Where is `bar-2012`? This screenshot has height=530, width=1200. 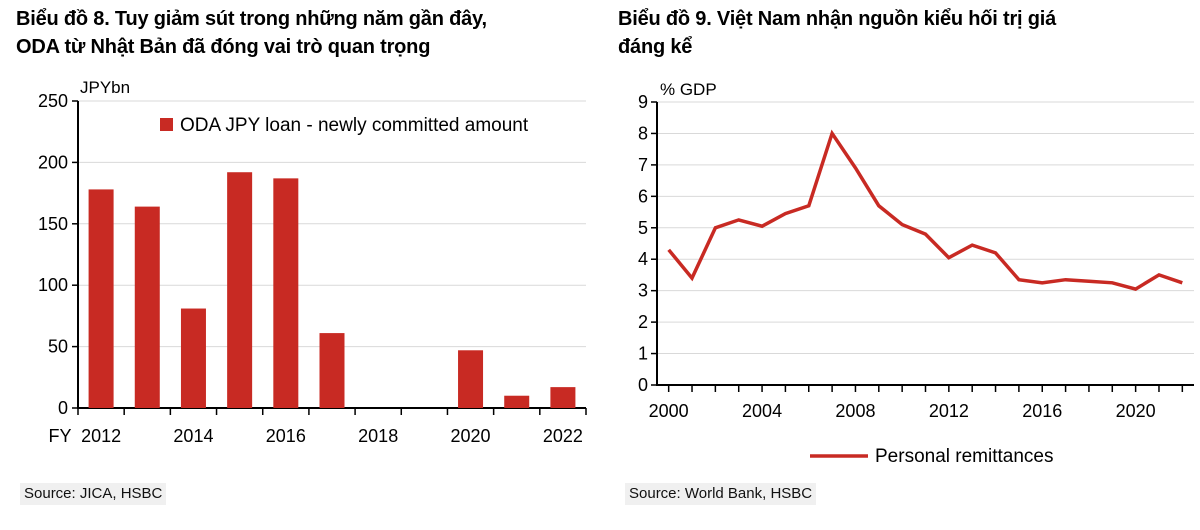 bar-2012 is located at coordinates (101, 298).